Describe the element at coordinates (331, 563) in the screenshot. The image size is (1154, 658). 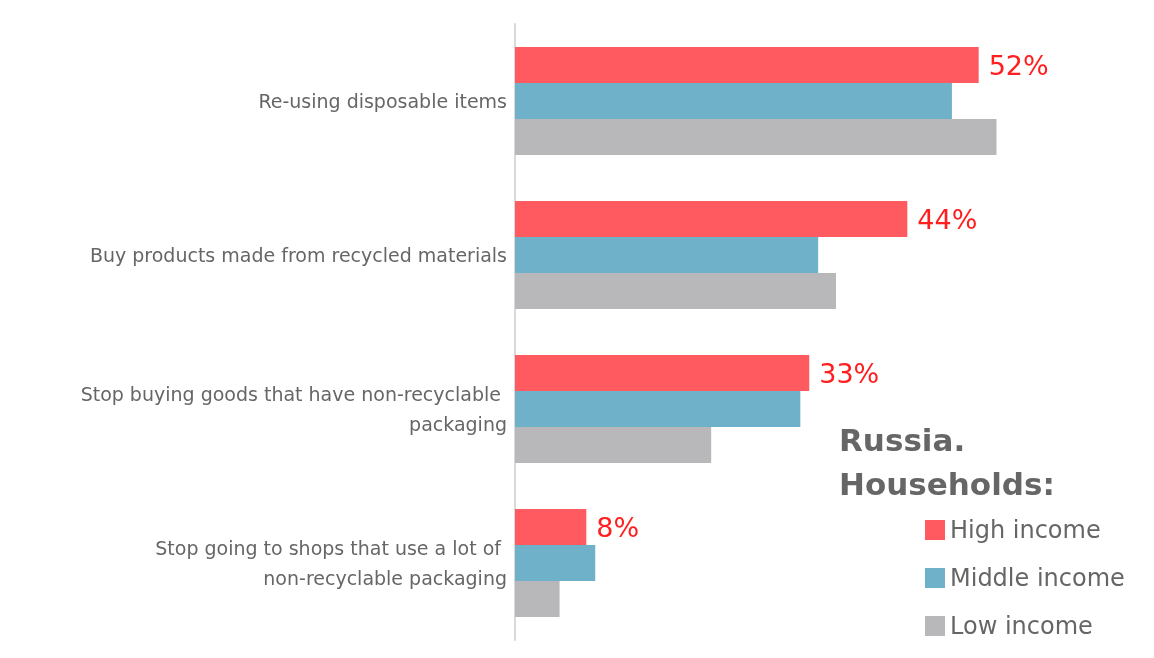
I see `y-tick-label: Stop going to shops that use a lot of non-recyclable packaging` at that location.